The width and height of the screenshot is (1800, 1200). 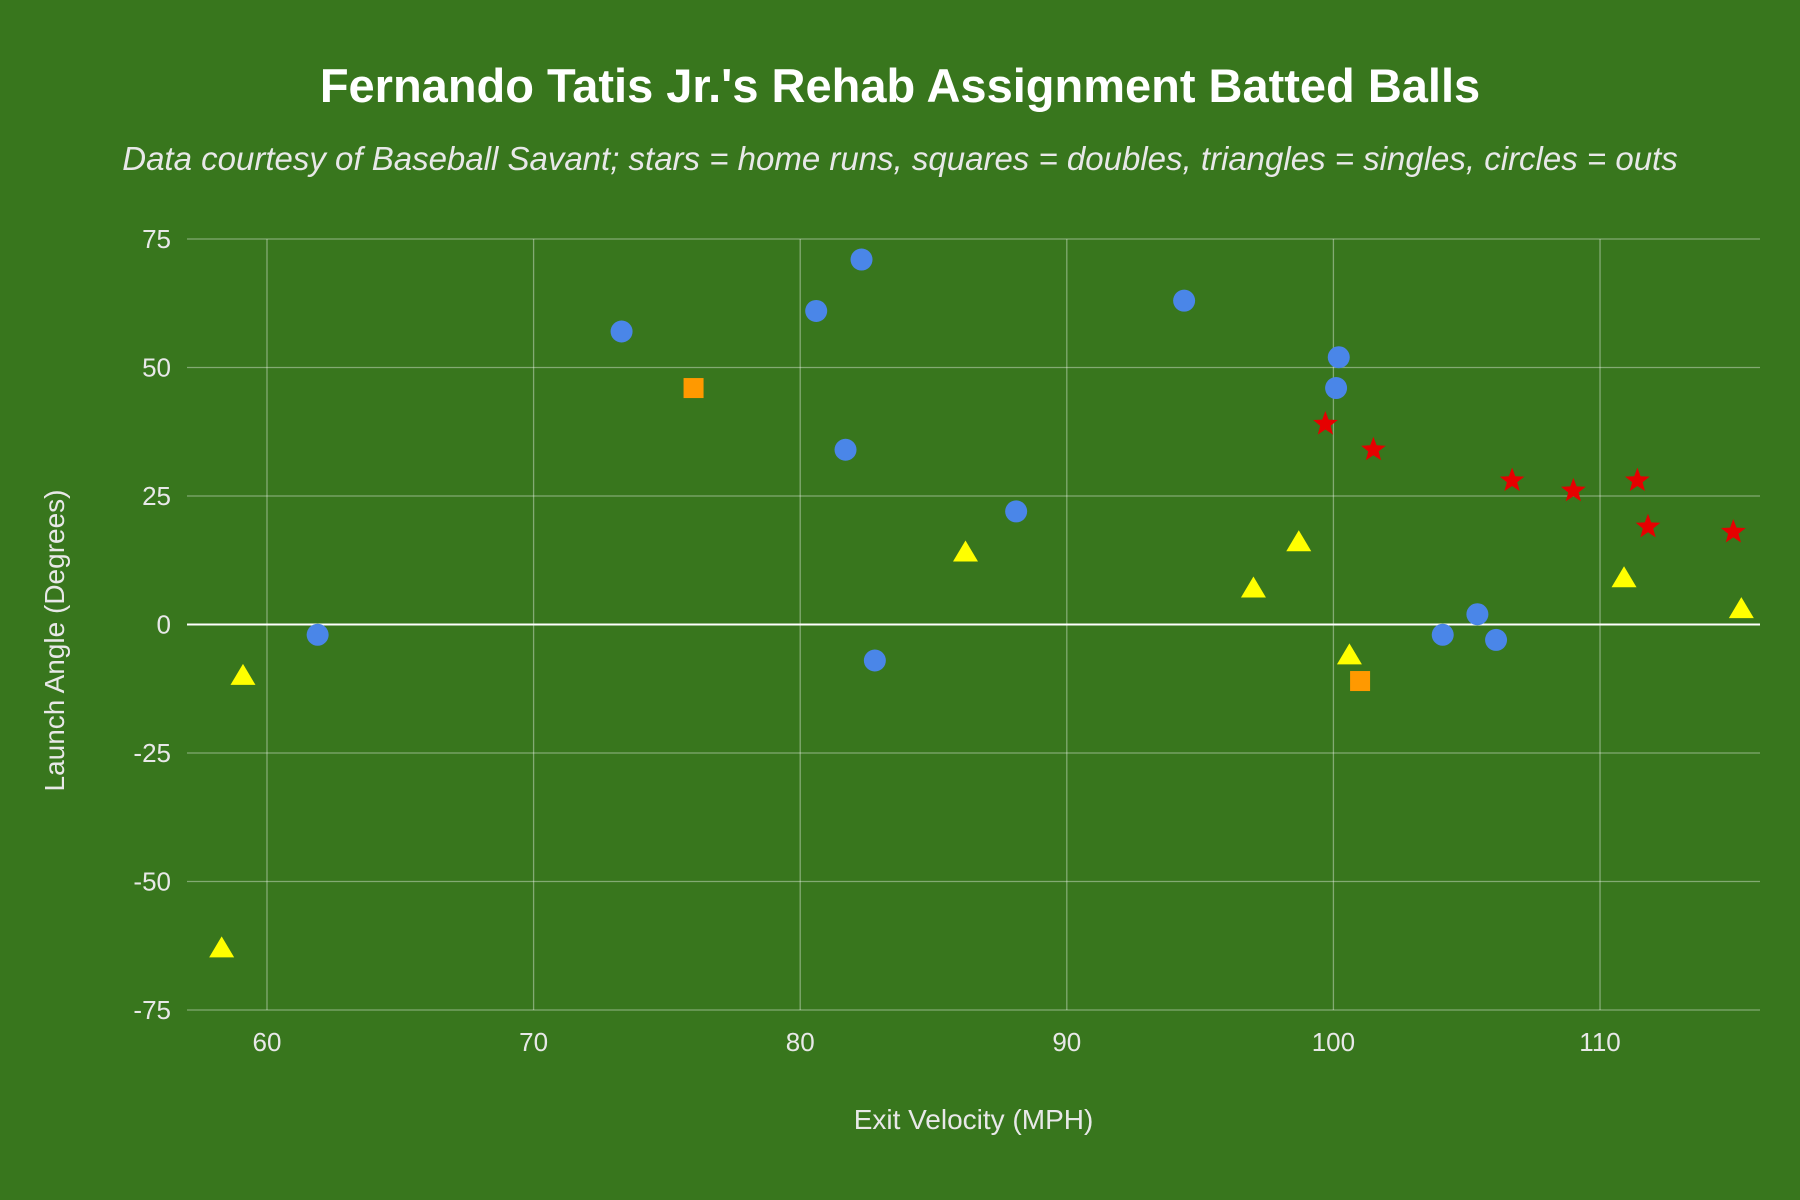 What do you see at coordinates (54, 641) in the screenshot?
I see `y-axis-title: Launch Angle (Degrees)` at bounding box center [54, 641].